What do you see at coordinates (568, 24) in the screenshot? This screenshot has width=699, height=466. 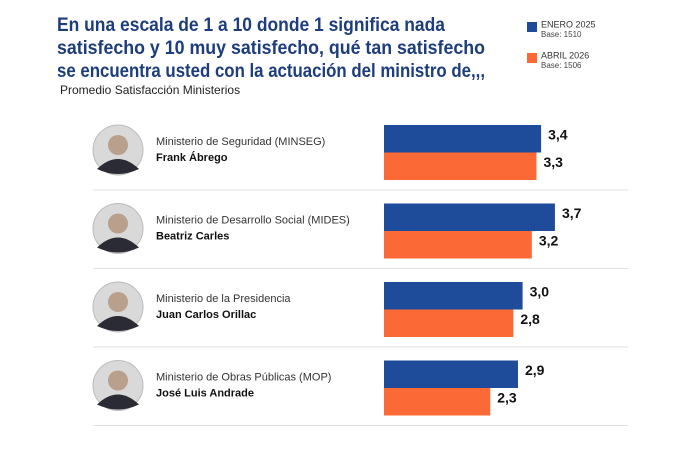 I see `legend-label: ENERO 2025` at bounding box center [568, 24].